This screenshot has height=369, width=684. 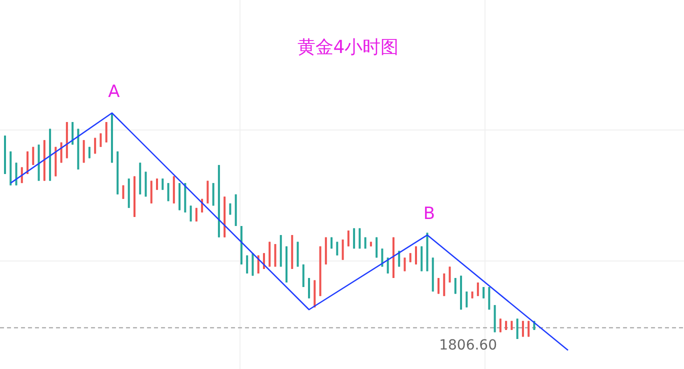 I want to click on annotation: A, so click(x=114, y=92).